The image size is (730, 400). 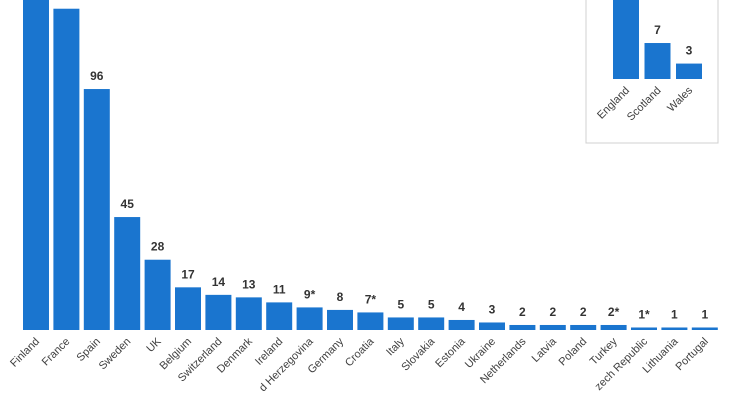 I want to click on x-tick-label: Spain, so click(x=89, y=350).